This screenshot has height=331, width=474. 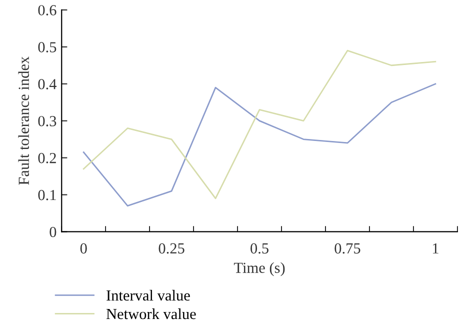 What do you see at coordinates (24, 120) in the screenshot?
I see `y-axis-title: Fault tolerance index` at bounding box center [24, 120].